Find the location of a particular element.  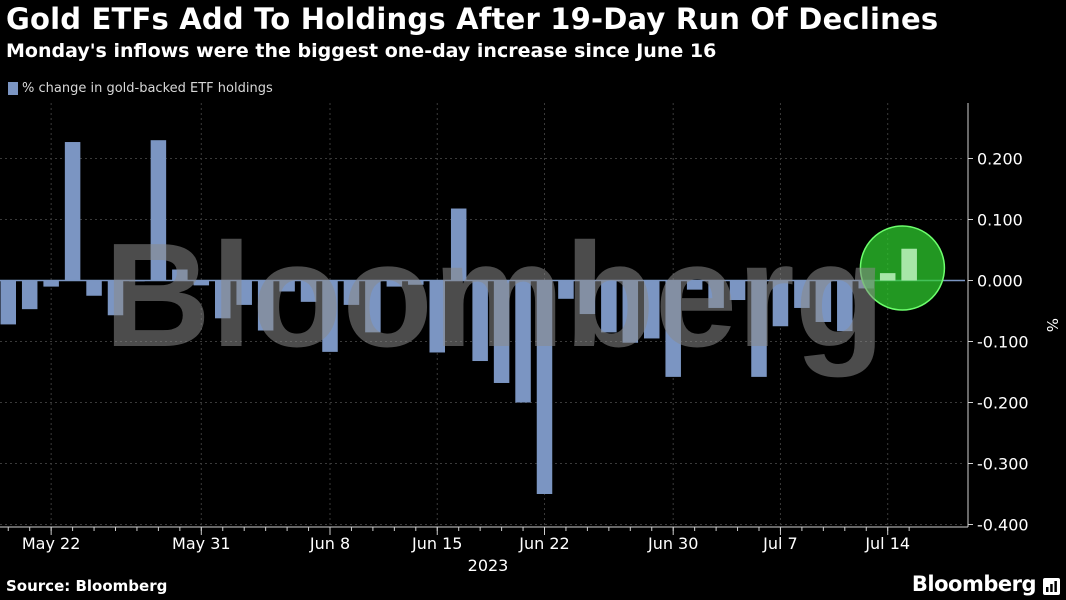

x-tick-label: Jul 7 is located at coordinates (780, 543).